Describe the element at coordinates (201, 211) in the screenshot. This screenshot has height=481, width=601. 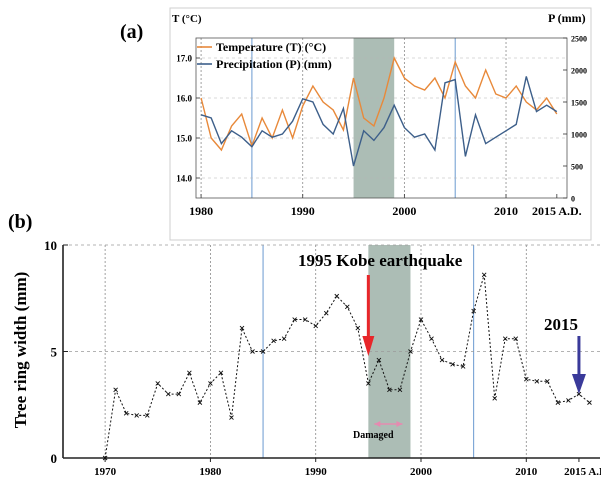
I see `panel-a-x-tick-label: 1980` at that location.